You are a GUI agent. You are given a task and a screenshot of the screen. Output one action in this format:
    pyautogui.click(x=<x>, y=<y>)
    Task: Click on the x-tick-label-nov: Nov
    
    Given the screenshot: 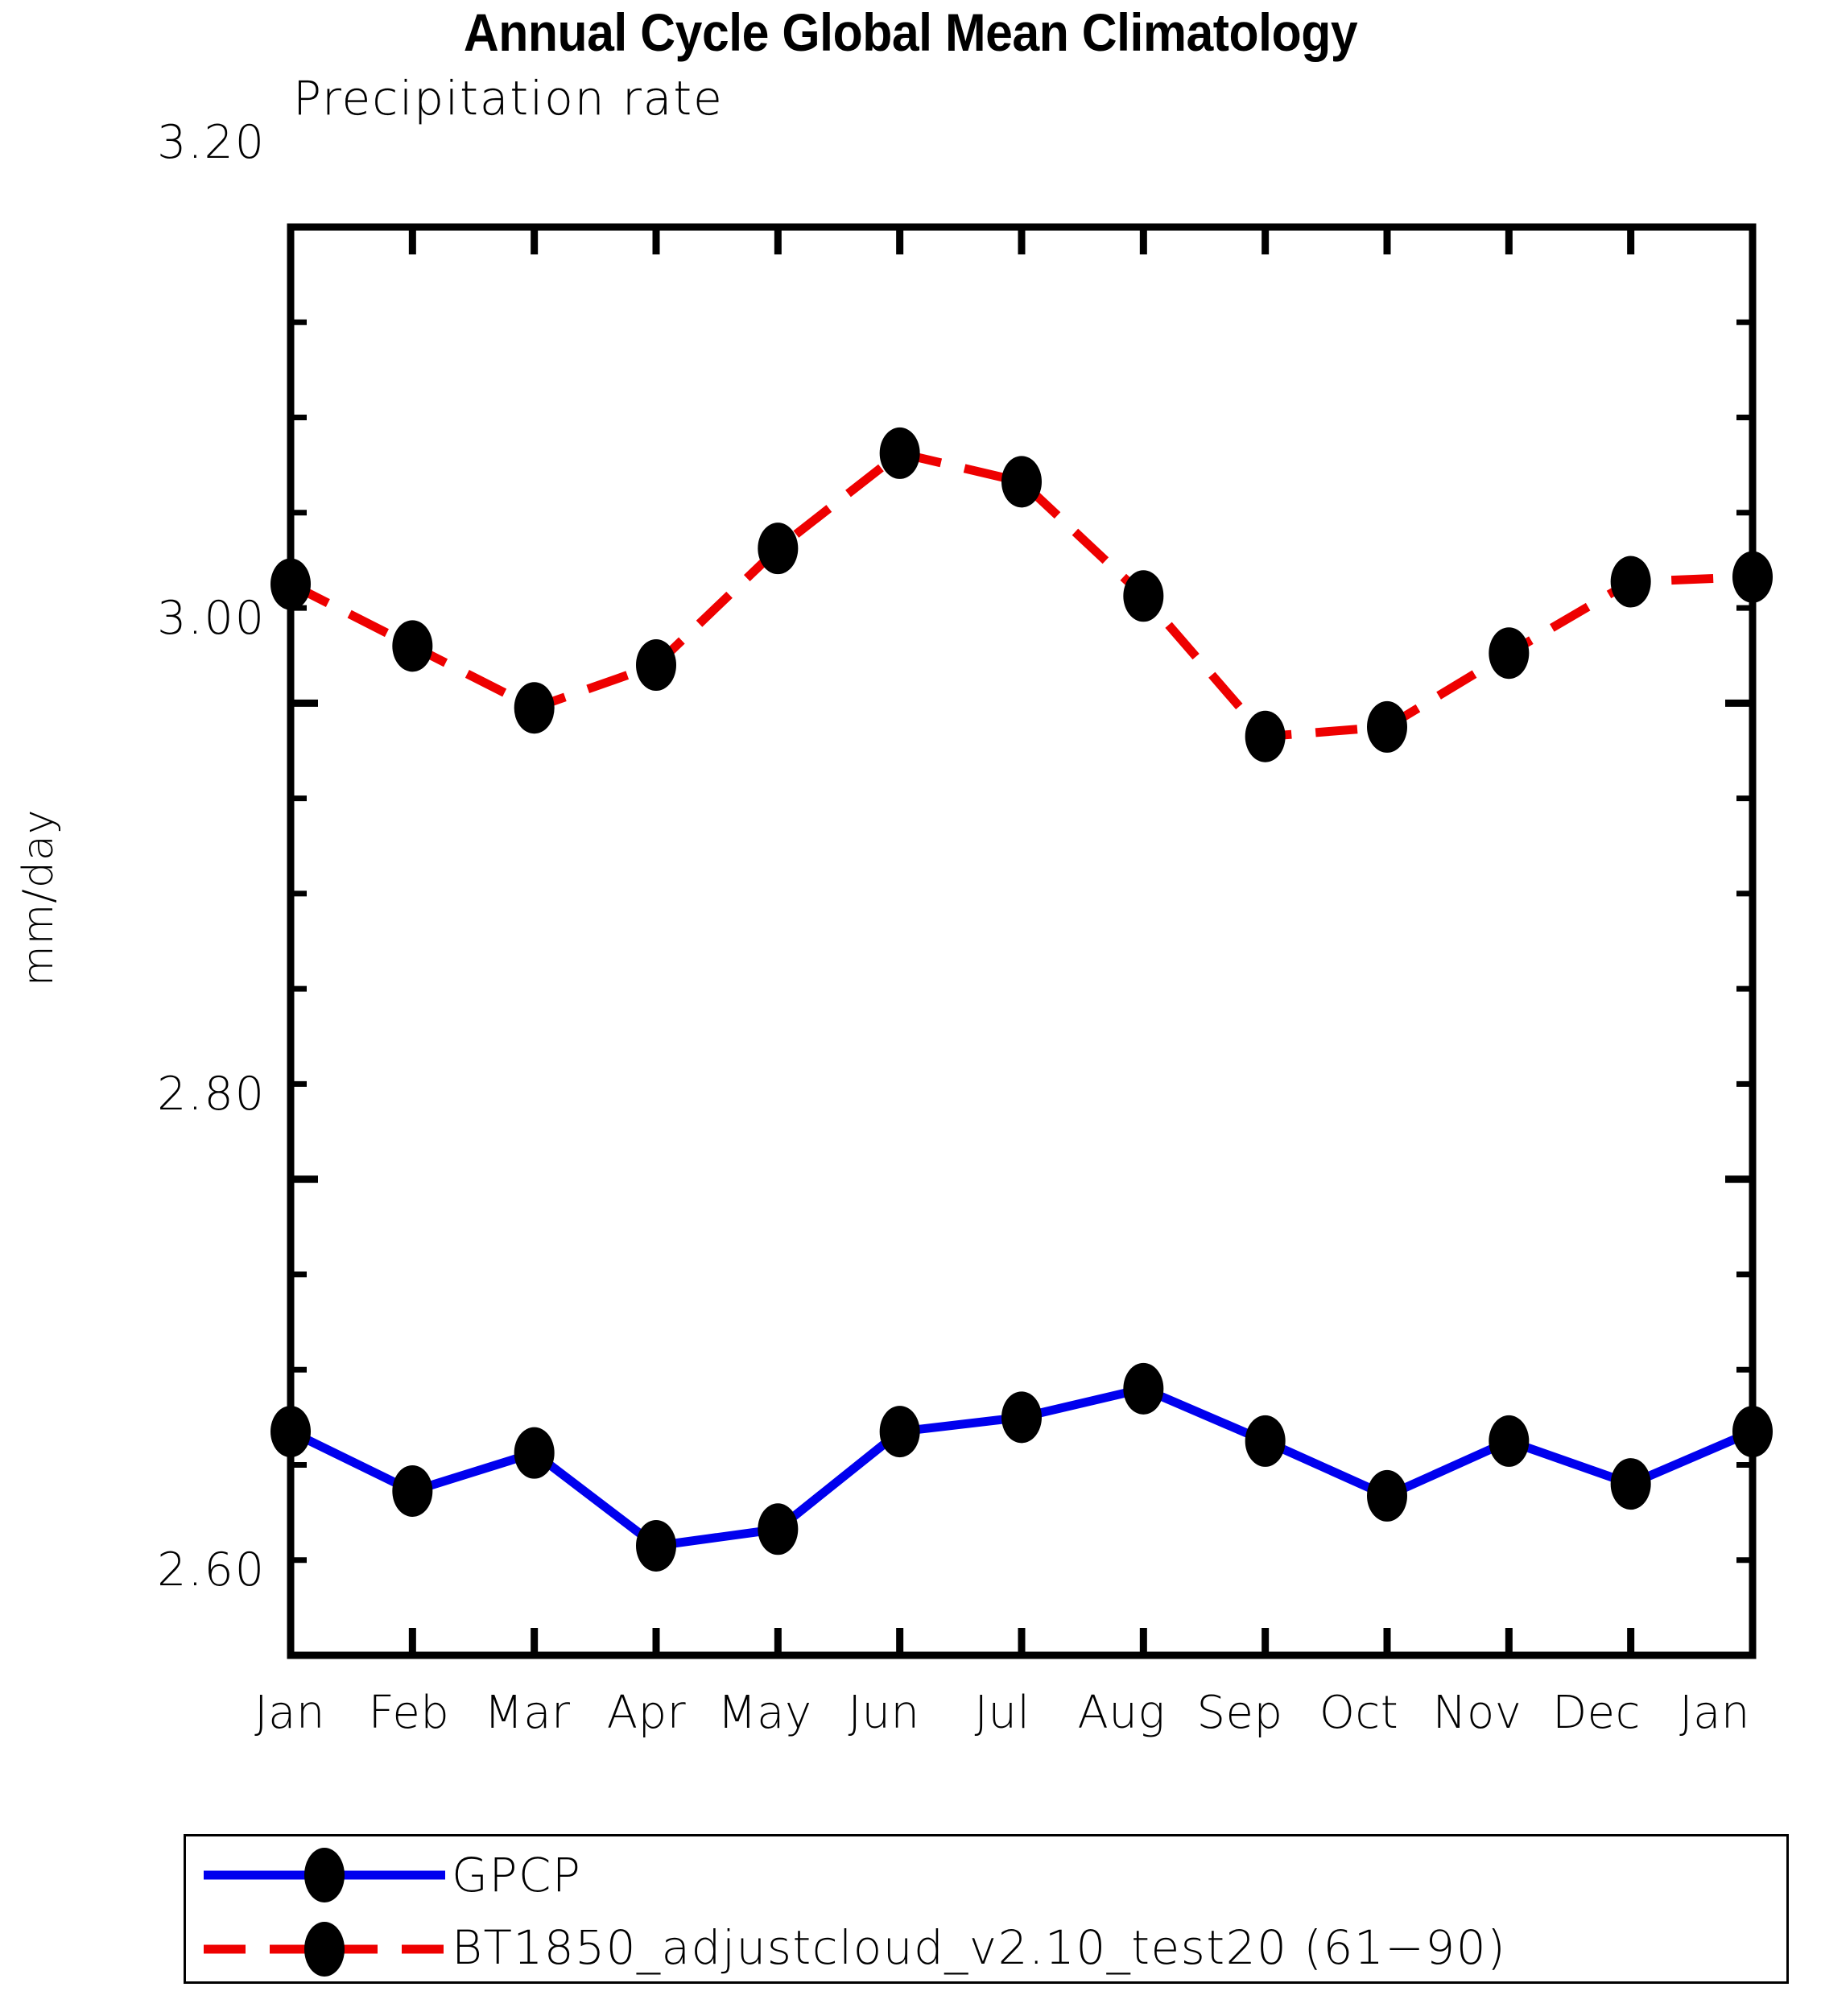 What is the action you would take?
    pyautogui.click(x=1477, y=1713)
    